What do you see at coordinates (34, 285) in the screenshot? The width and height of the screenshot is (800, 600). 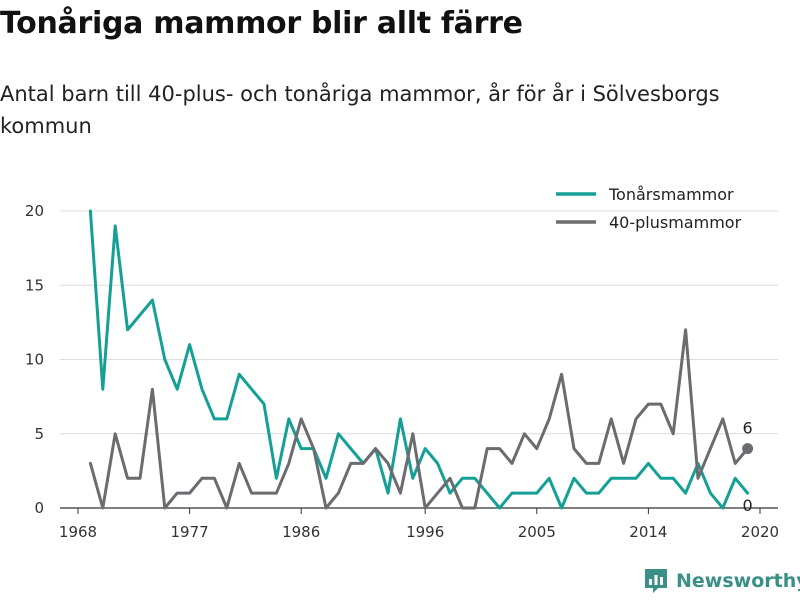 I see `y-tick-label: 15` at bounding box center [34, 285].